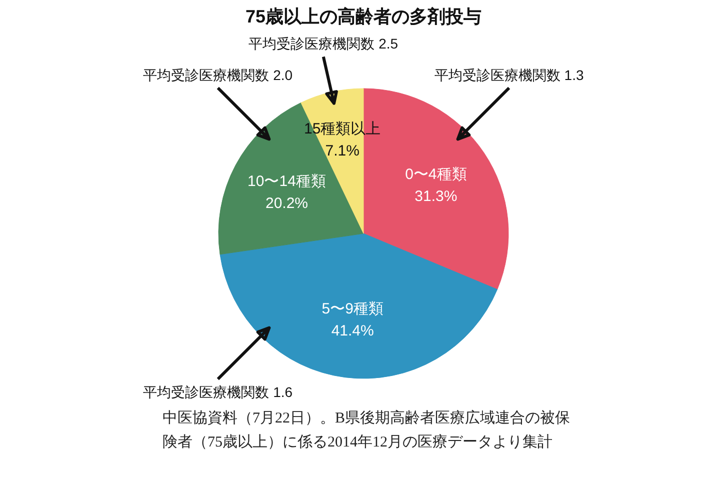 This screenshot has width=720, height=482. I want to click on chart-title: 75歳以上の高齢者の多剤投与, so click(363, 16).